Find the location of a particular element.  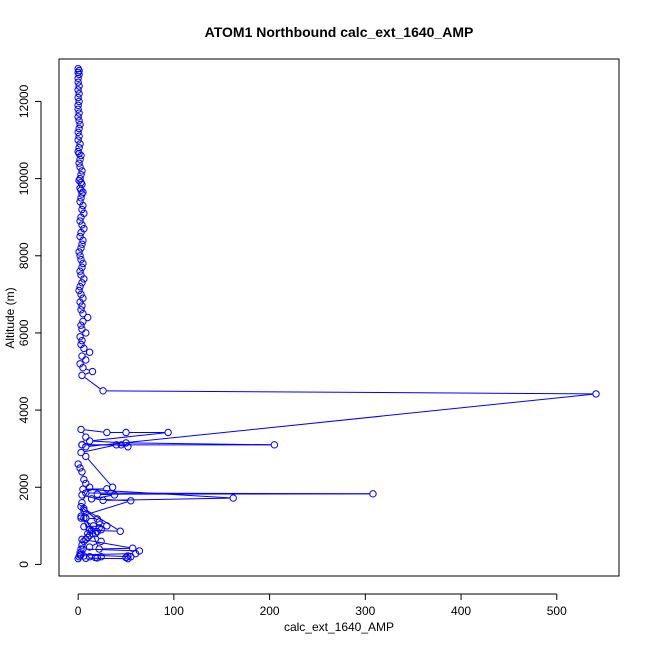

y-tick-label: 8000 is located at coordinates (24, 255).